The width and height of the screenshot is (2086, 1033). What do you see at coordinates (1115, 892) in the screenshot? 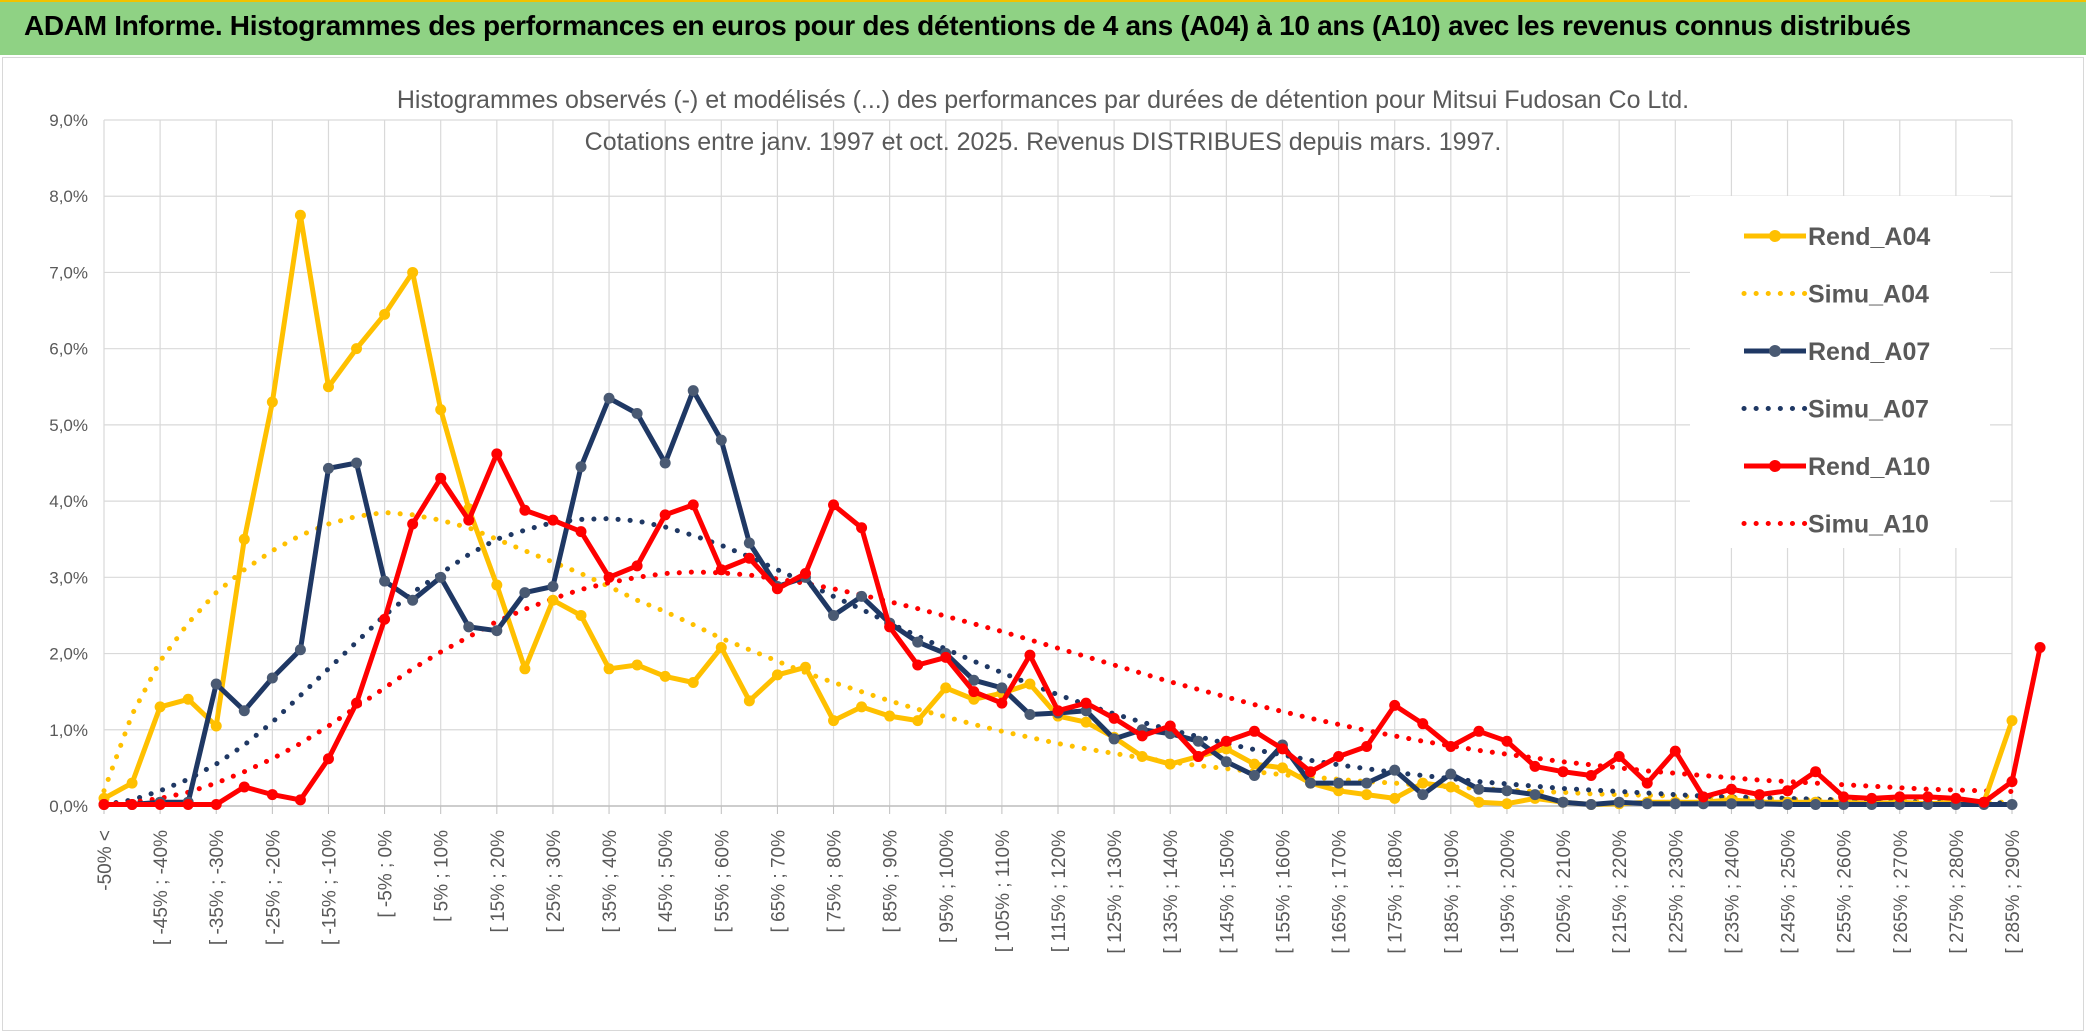
I see `x-tick-label: [ 125% ; 130%` at bounding box center [1115, 892].